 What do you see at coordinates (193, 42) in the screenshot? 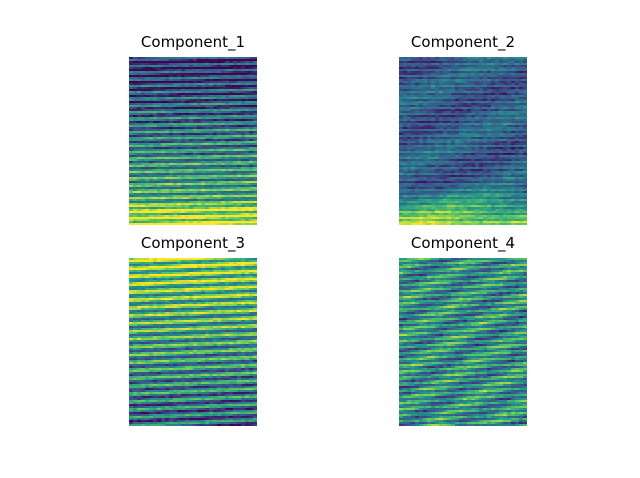
I see `panel-title: Component_1` at bounding box center [193, 42].